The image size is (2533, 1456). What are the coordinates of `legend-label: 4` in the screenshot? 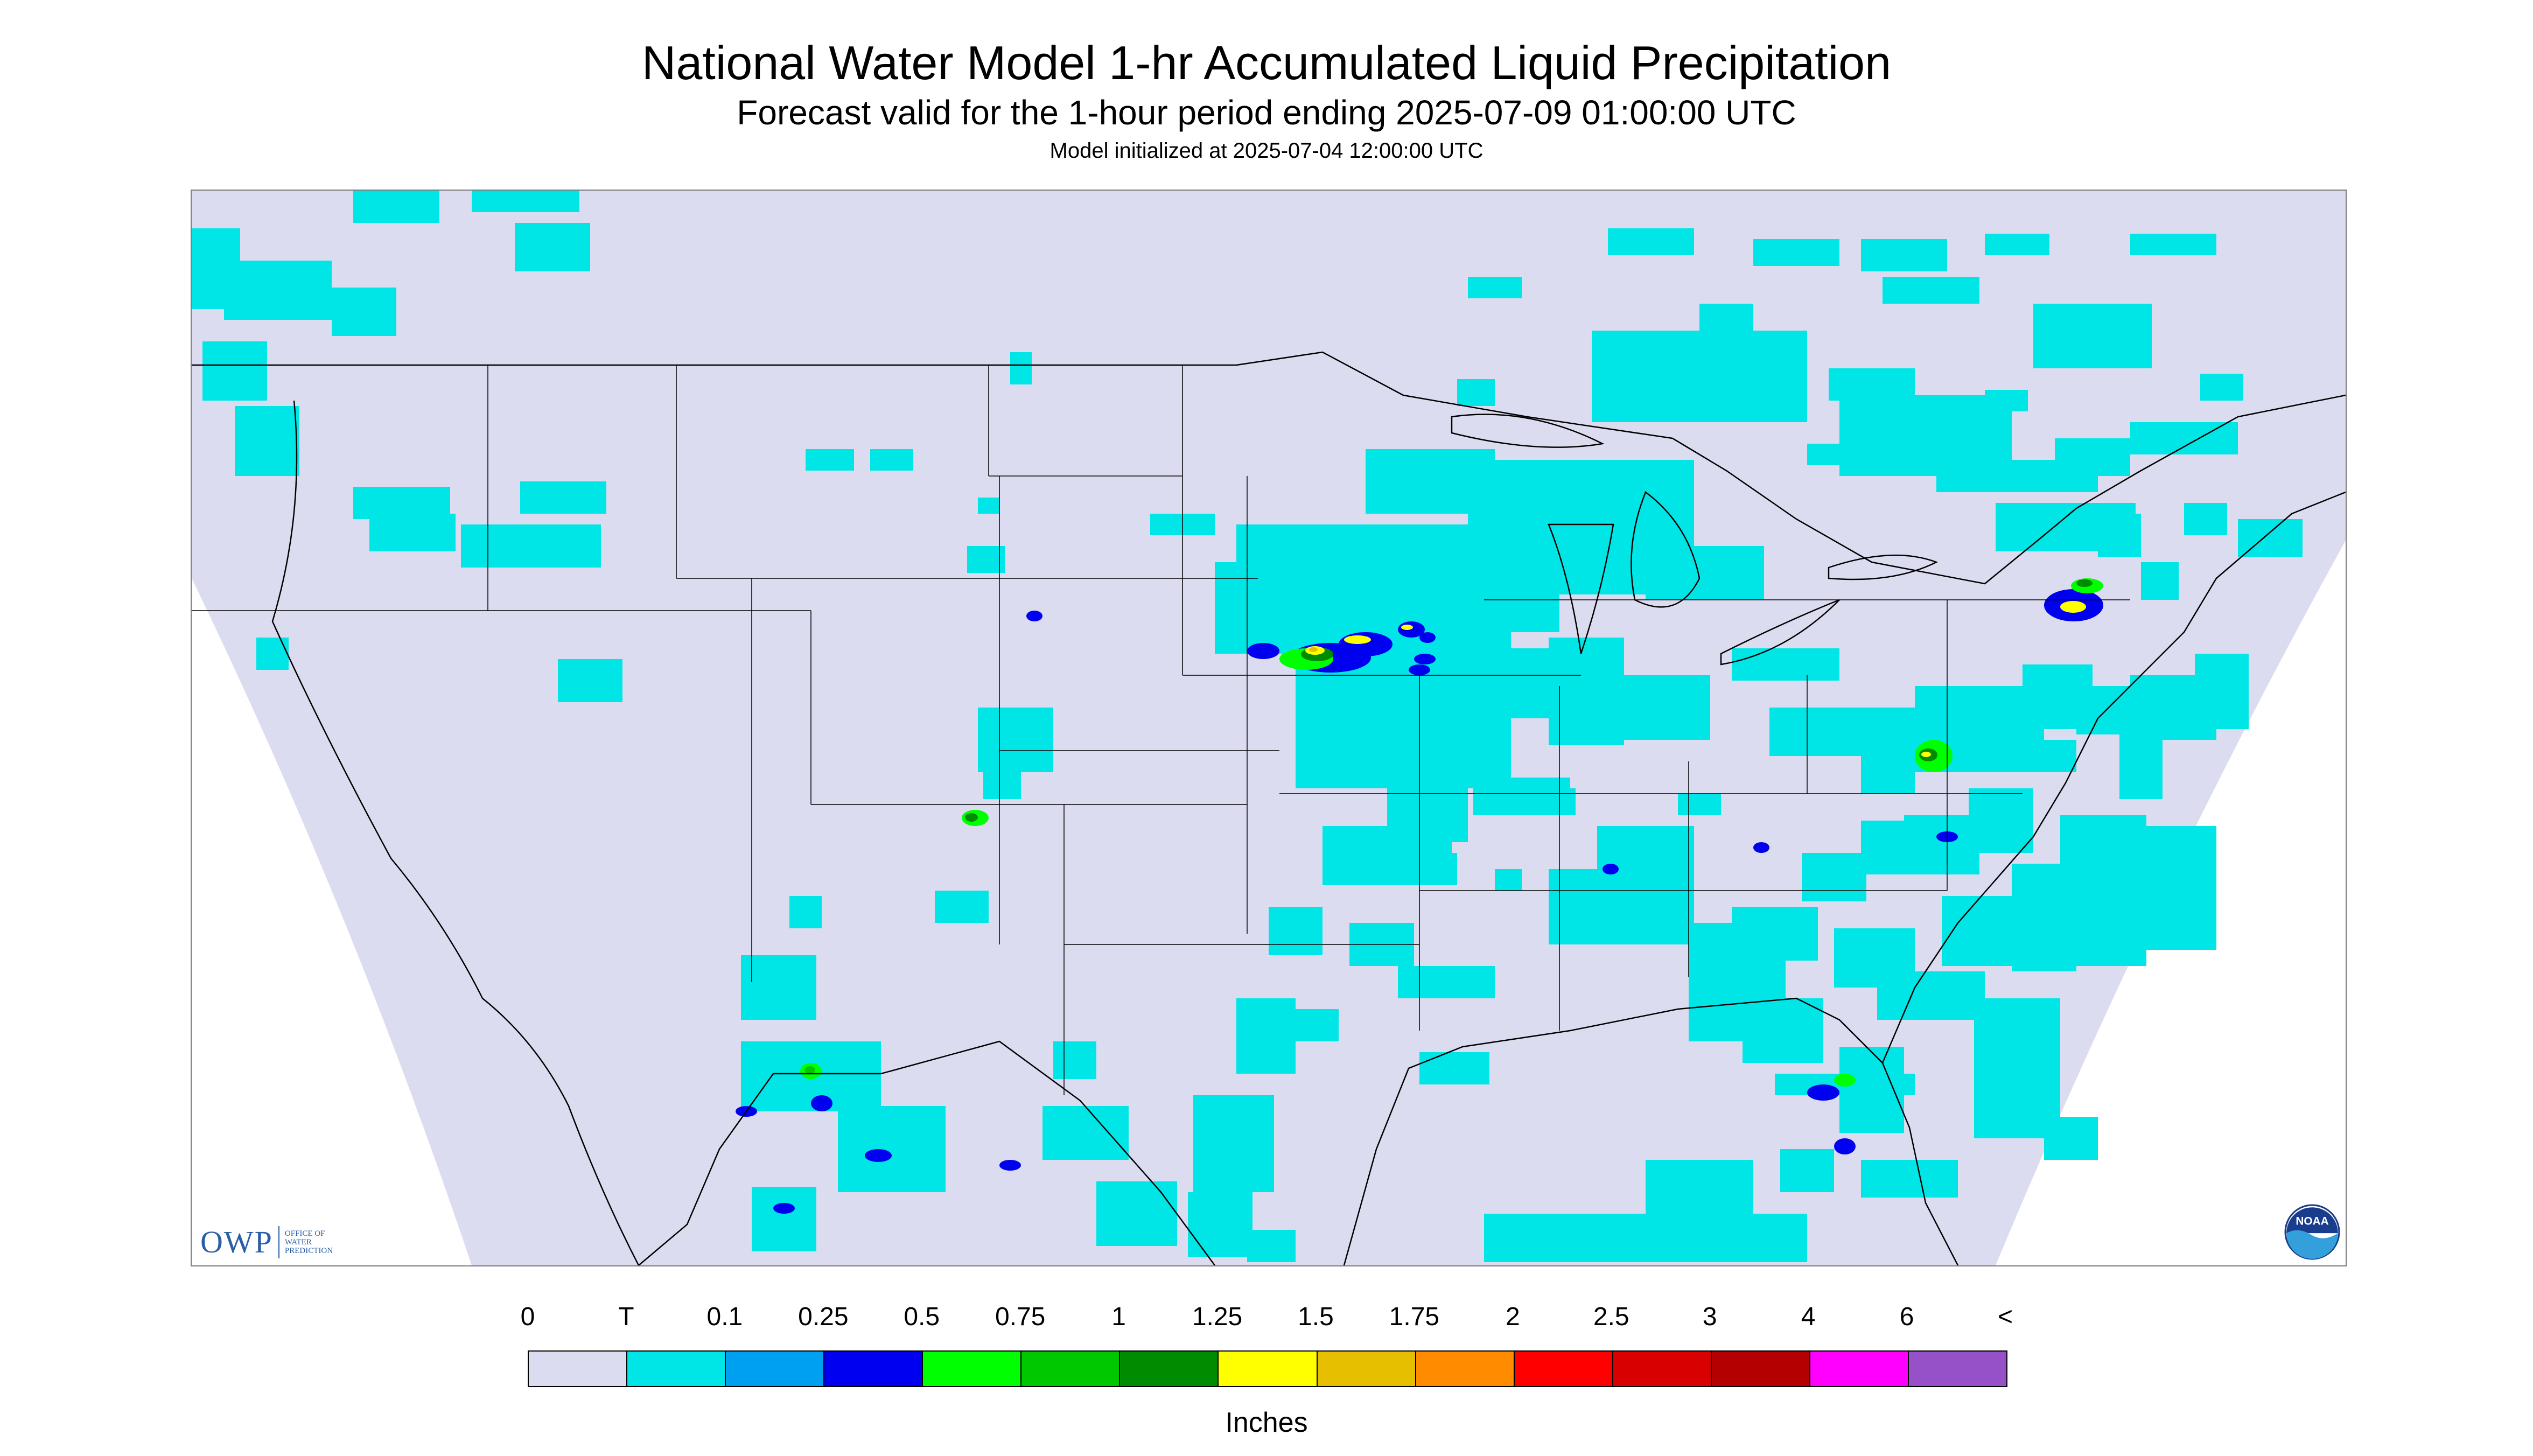 It's located at (1809, 1317).